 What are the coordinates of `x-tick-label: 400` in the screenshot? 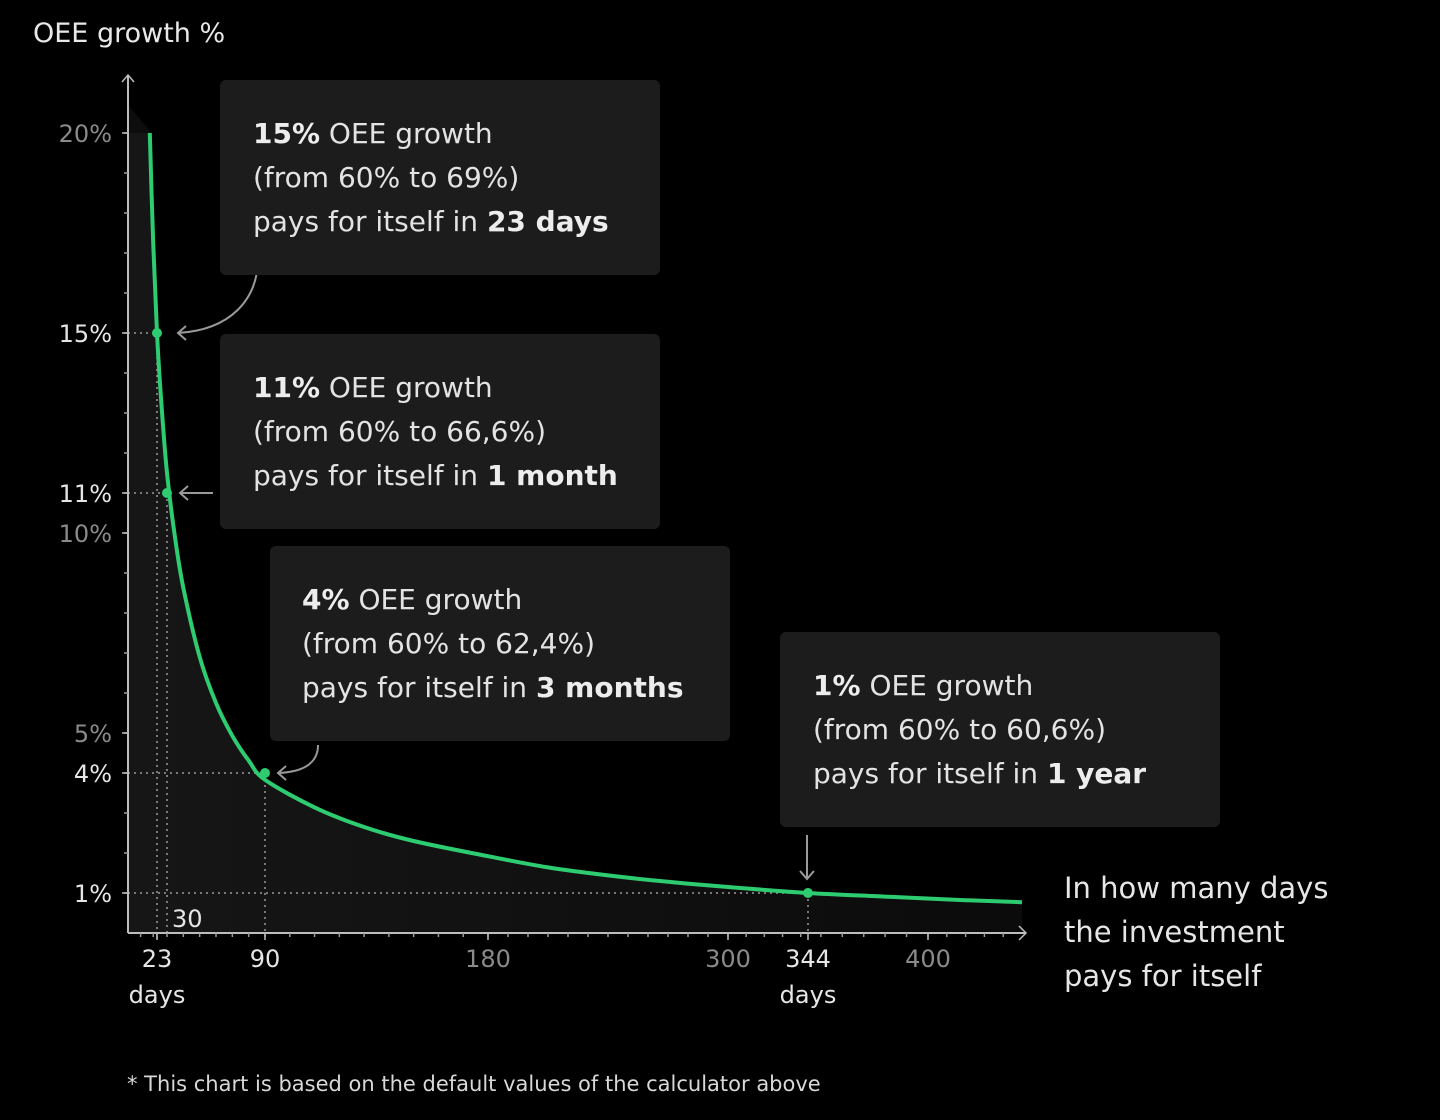 It's located at (928, 959).